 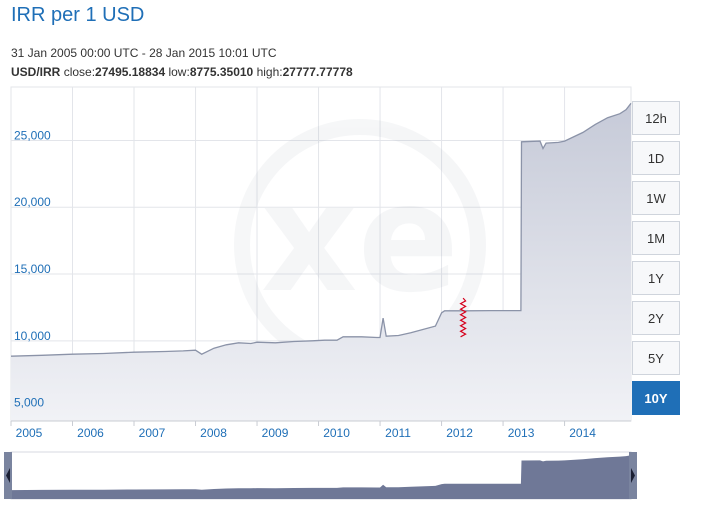 I want to click on close-label: close:, so click(x=79, y=72).